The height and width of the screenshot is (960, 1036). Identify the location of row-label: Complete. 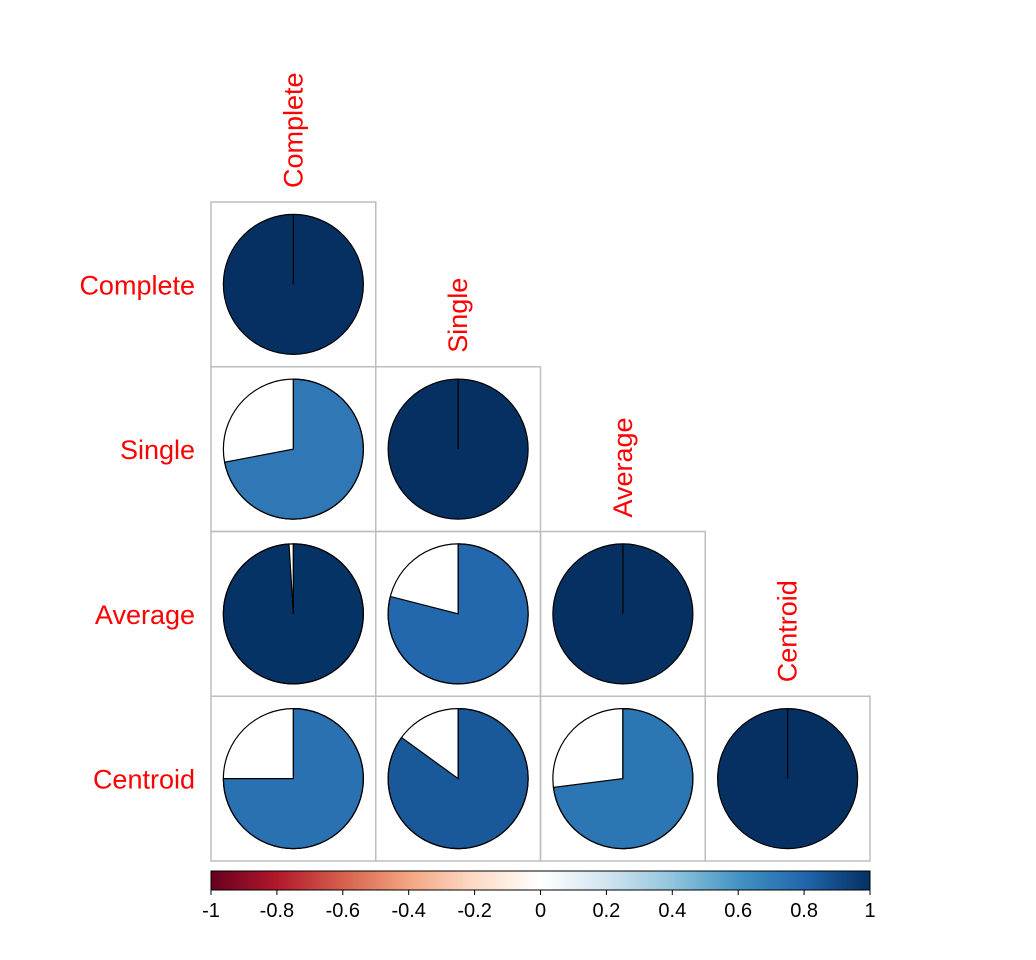
(137, 285).